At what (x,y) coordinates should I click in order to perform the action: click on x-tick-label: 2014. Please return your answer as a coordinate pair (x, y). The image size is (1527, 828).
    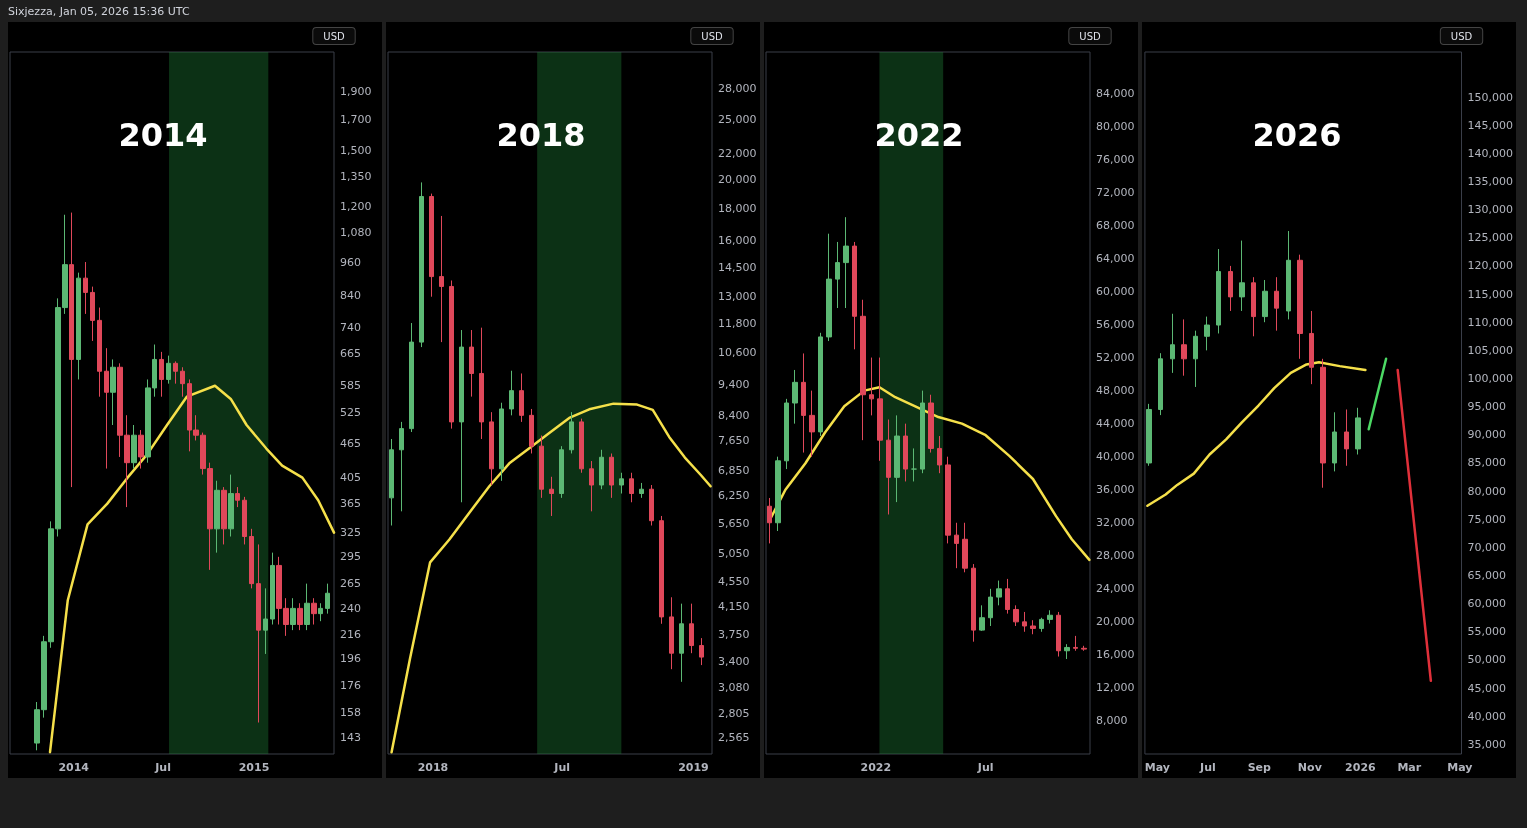
    Looking at the image, I should click on (74, 767).